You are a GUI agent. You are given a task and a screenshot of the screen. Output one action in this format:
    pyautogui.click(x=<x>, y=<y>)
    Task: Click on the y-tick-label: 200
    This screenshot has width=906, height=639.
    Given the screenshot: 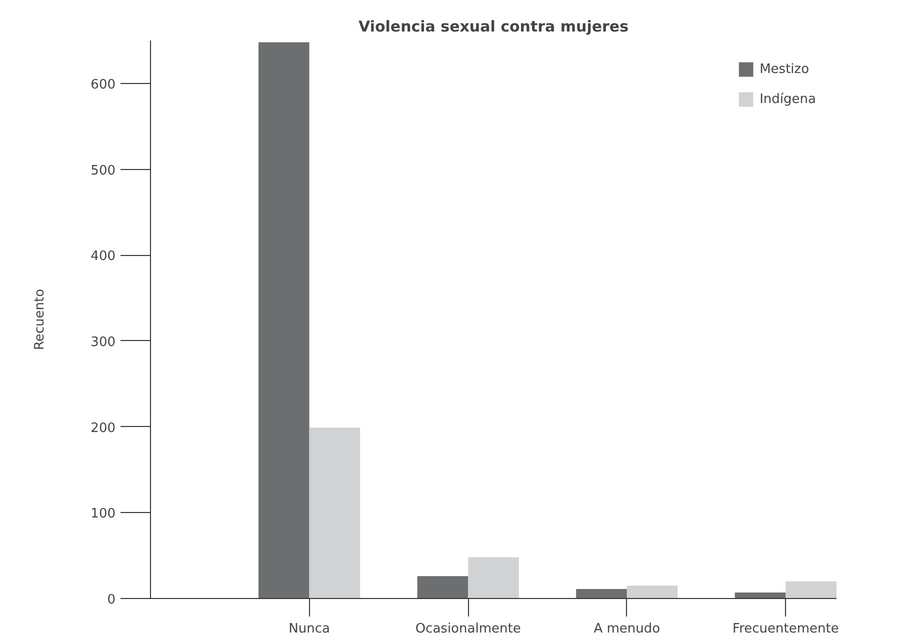 What is the action you would take?
    pyautogui.click(x=103, y=428)
    